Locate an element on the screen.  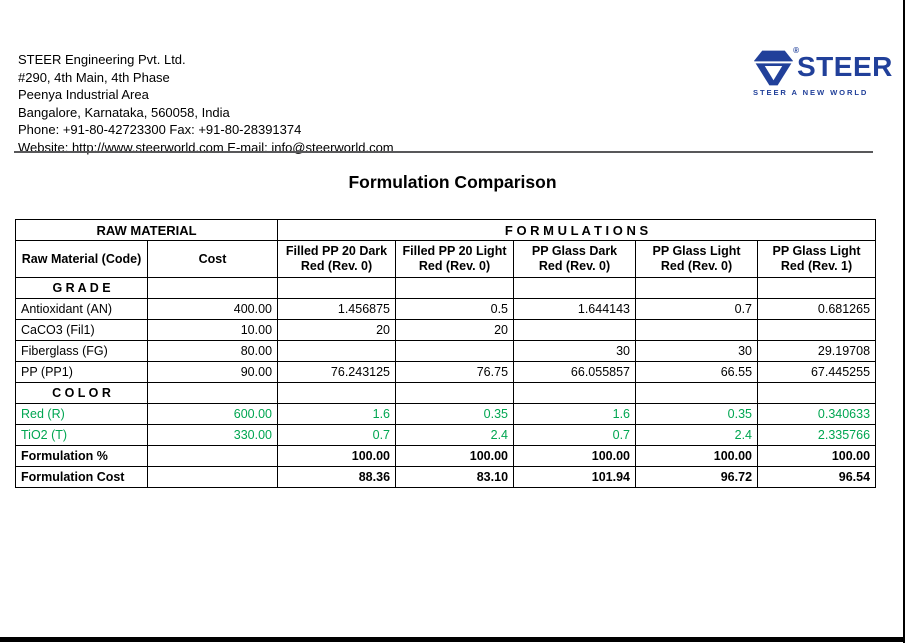
logo-tagline: STEER A NEW WORLD is located at coordinates (811, 92).